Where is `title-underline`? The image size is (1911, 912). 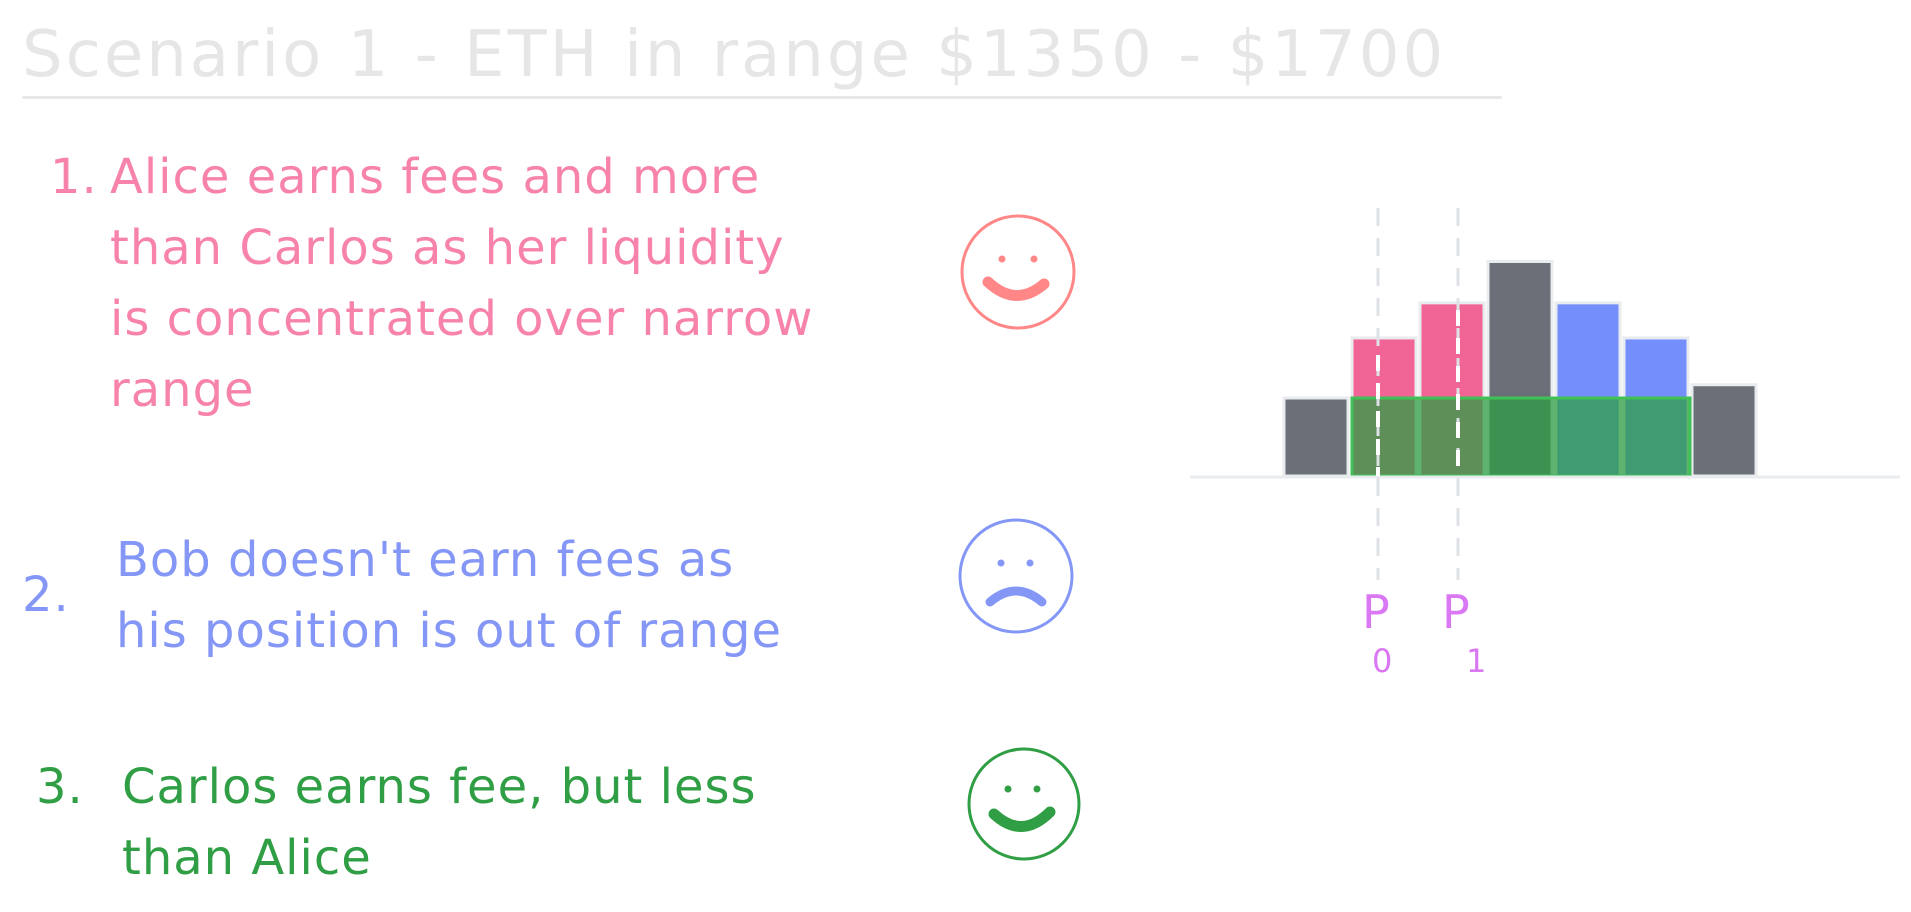 title-underline is located at coordinates (762, 97).